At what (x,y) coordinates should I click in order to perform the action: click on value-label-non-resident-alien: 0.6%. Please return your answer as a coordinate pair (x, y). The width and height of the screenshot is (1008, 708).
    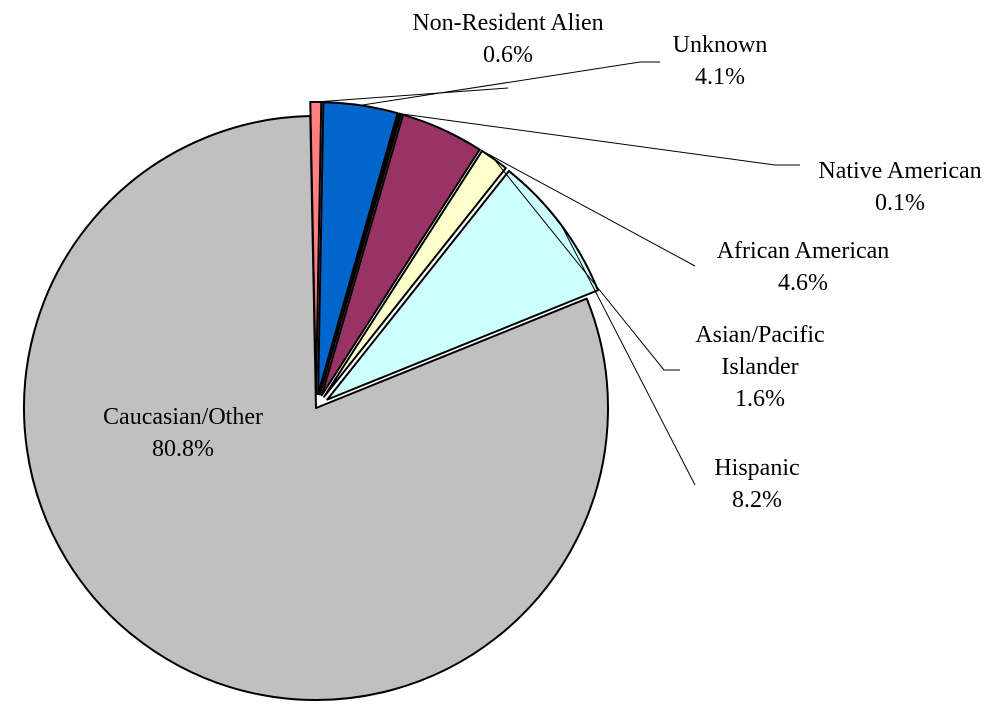
    Looking at the image, I should click on (508, 55).